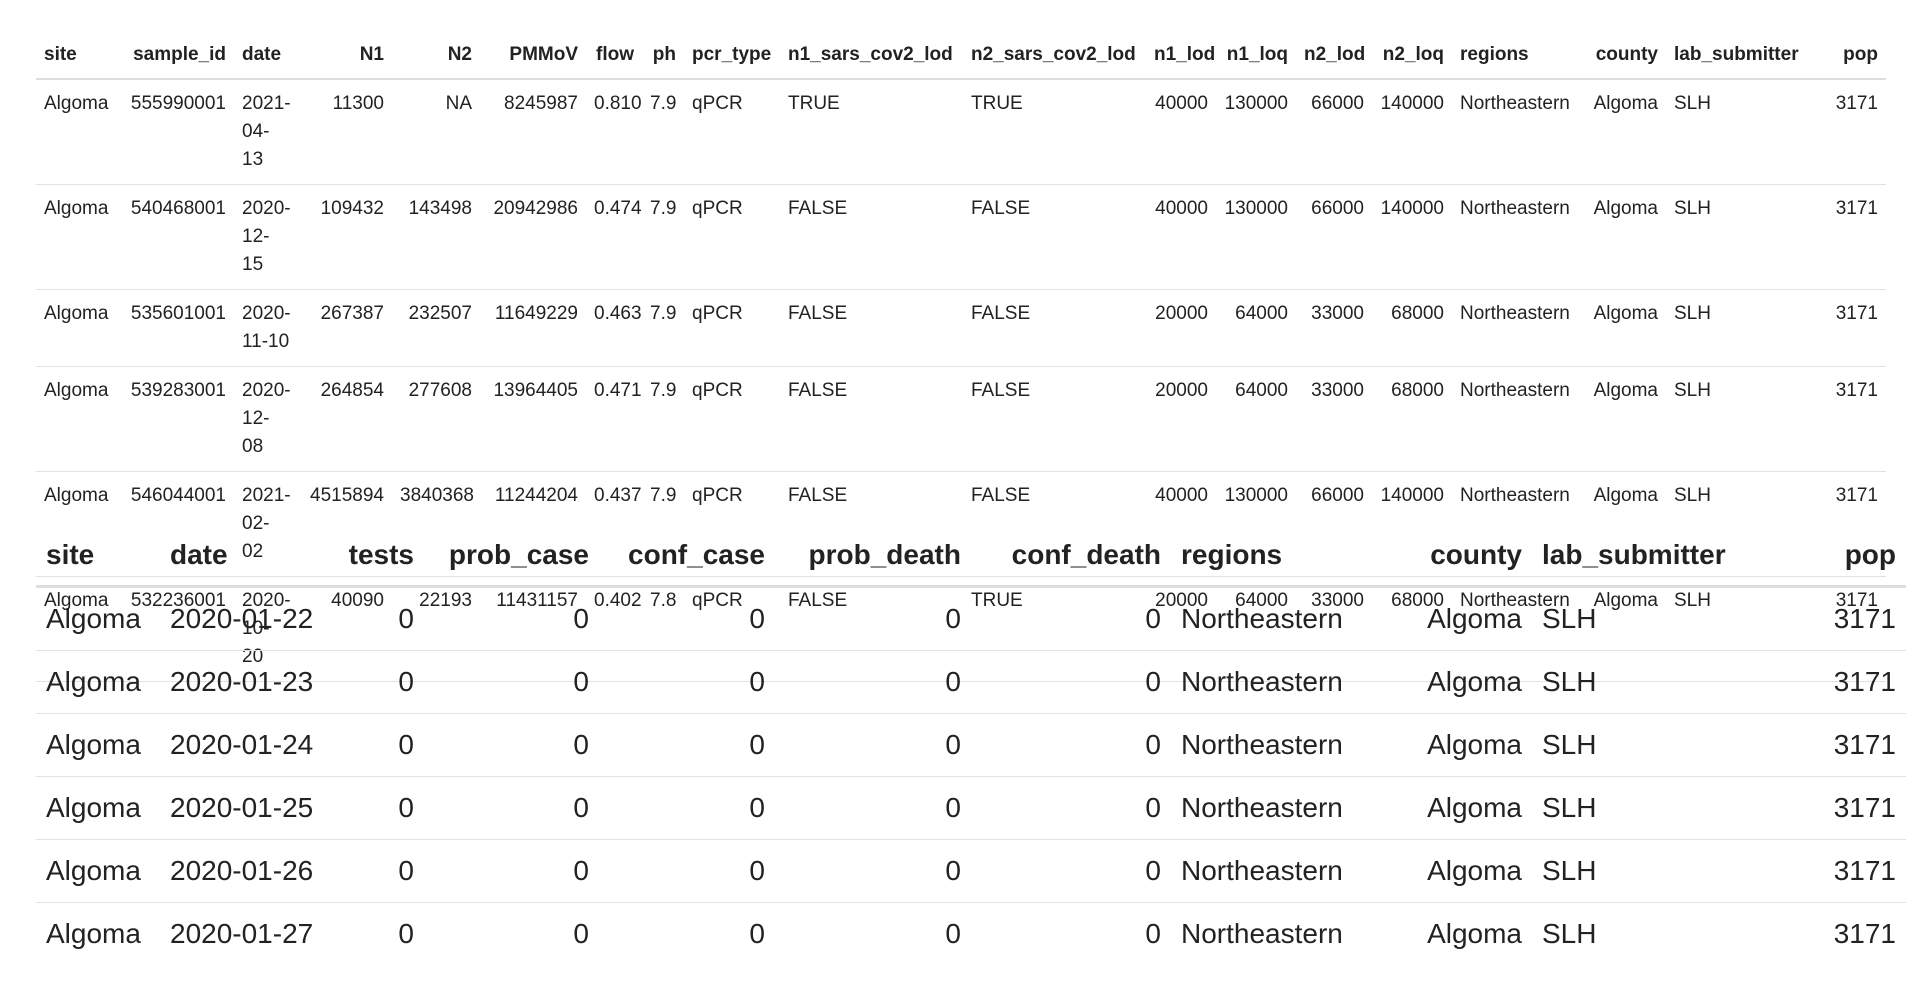  What do you see at coordinates (732, 58) in the screenshot?
I see `column-header-pcr-type: pcr_type` at bounding box center [732, 58].